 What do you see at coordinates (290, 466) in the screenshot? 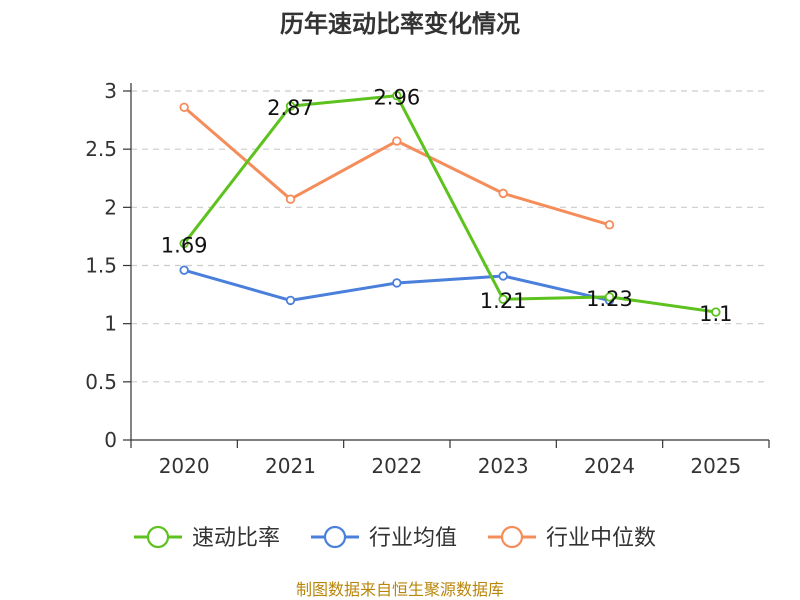
I see `x-tick-label: 2021` at bounding box center [290, 466].